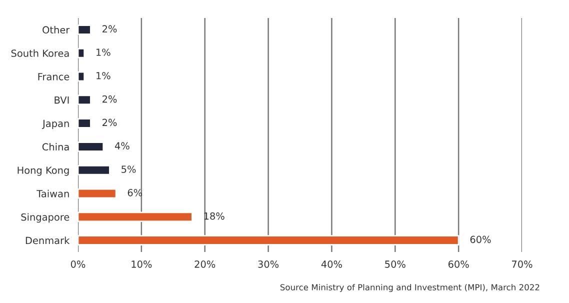  What do you see at coordinates (268, 264) in the screenshot?
I see `x-tick-label: 30%` at bounding box center [268, 264].